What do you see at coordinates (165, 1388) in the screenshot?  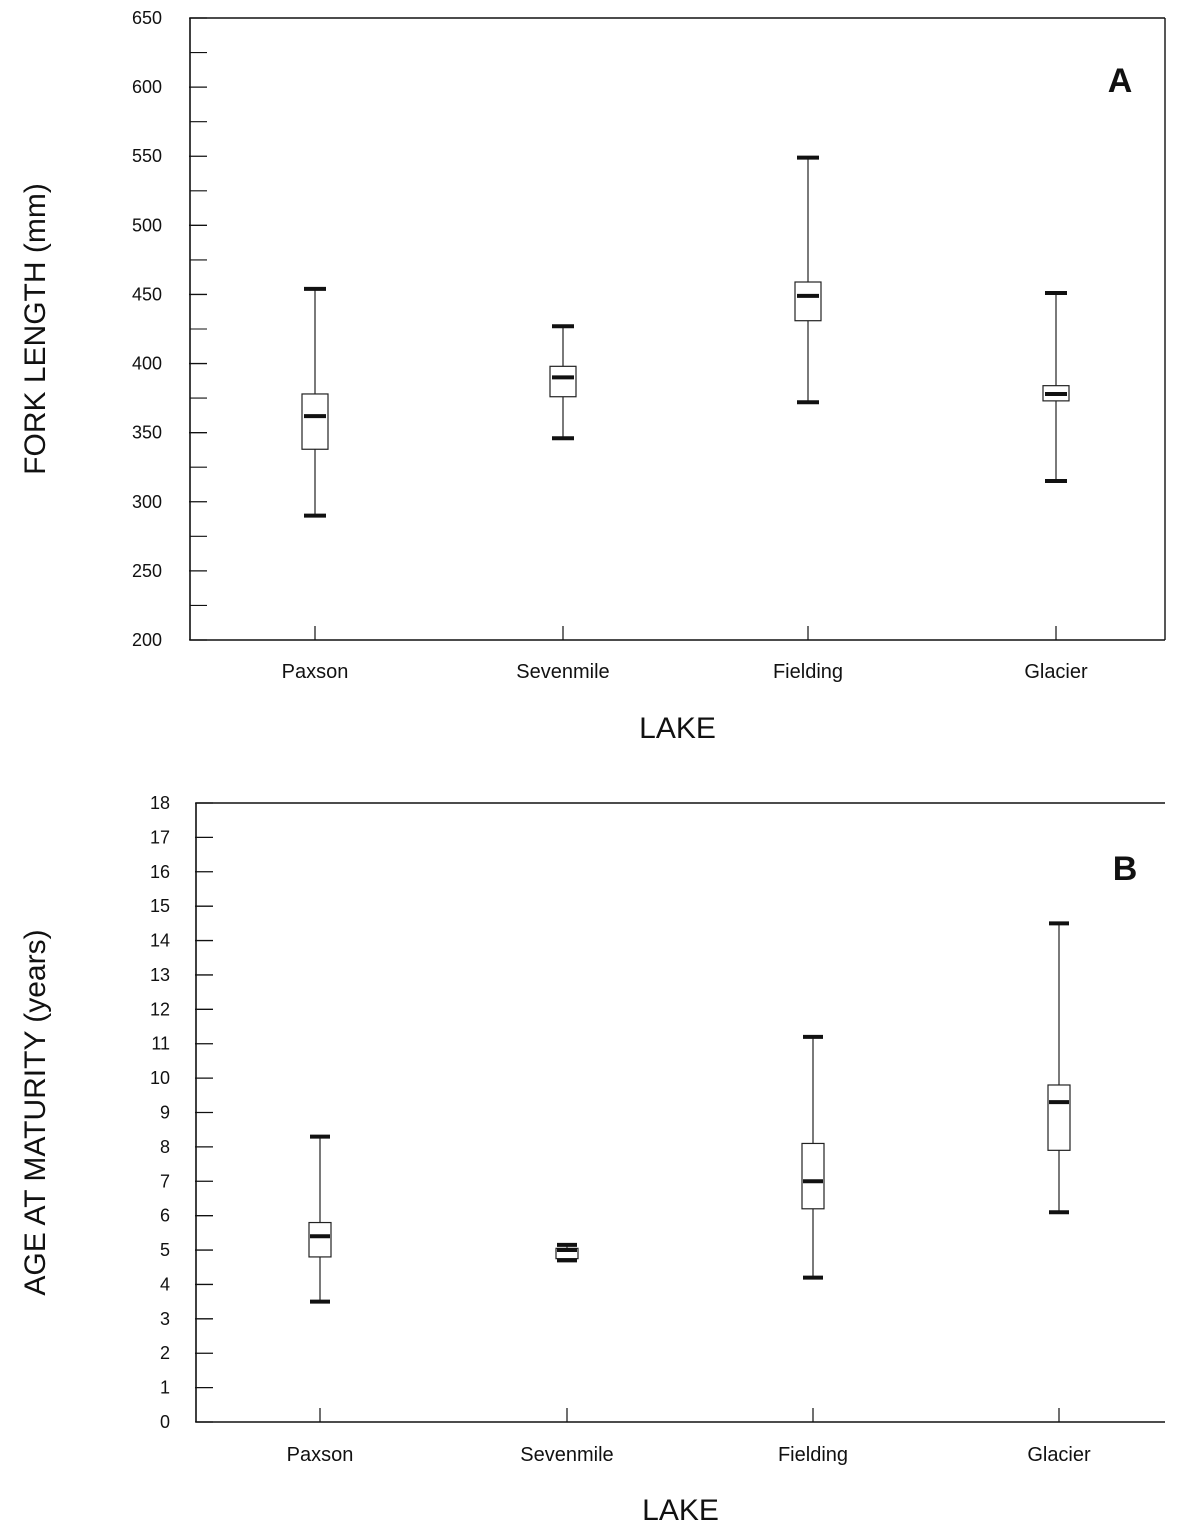 I see `y-tick-label: 1` at bounding box center [165, 1388].